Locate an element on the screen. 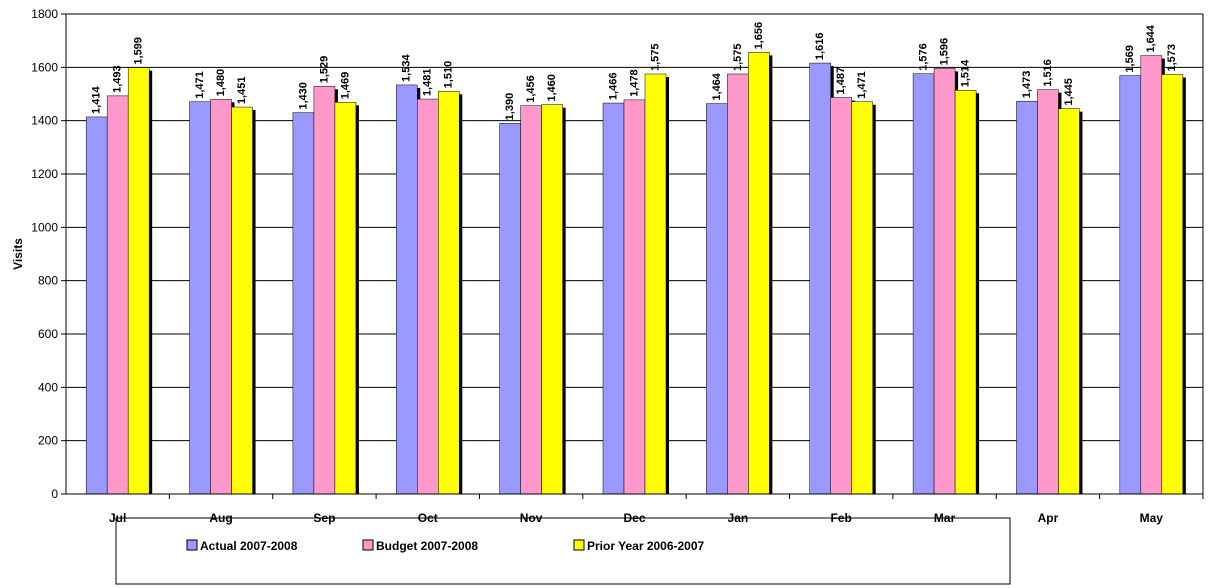  y-axis-label: Visits is located at coordinates (18, 254).